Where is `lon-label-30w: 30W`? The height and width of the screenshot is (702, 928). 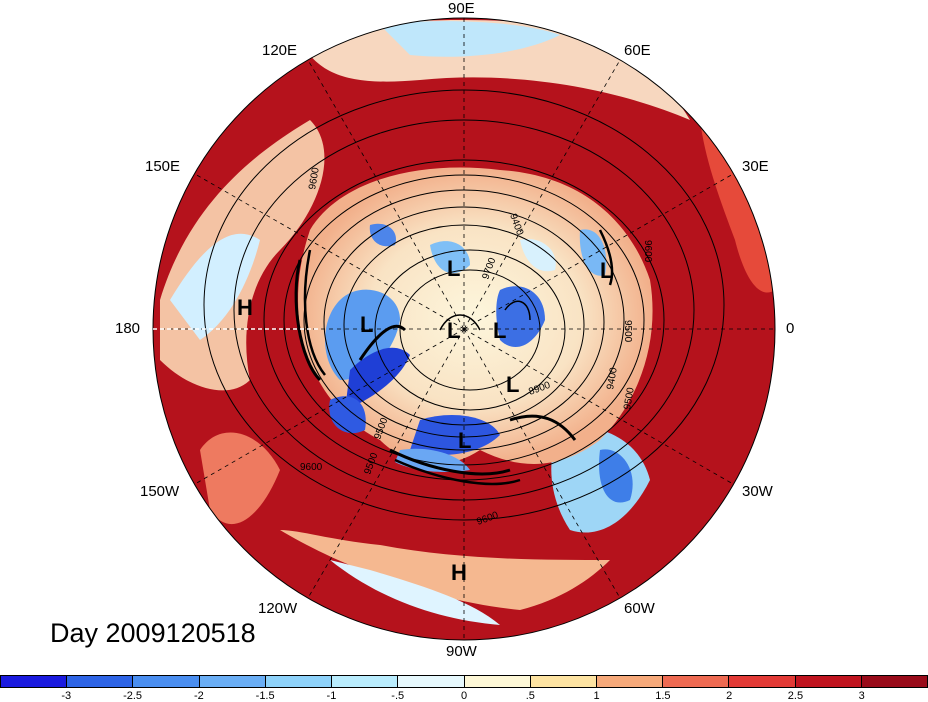 lon-label-30w: 30W is located at coordinates (757, 491).